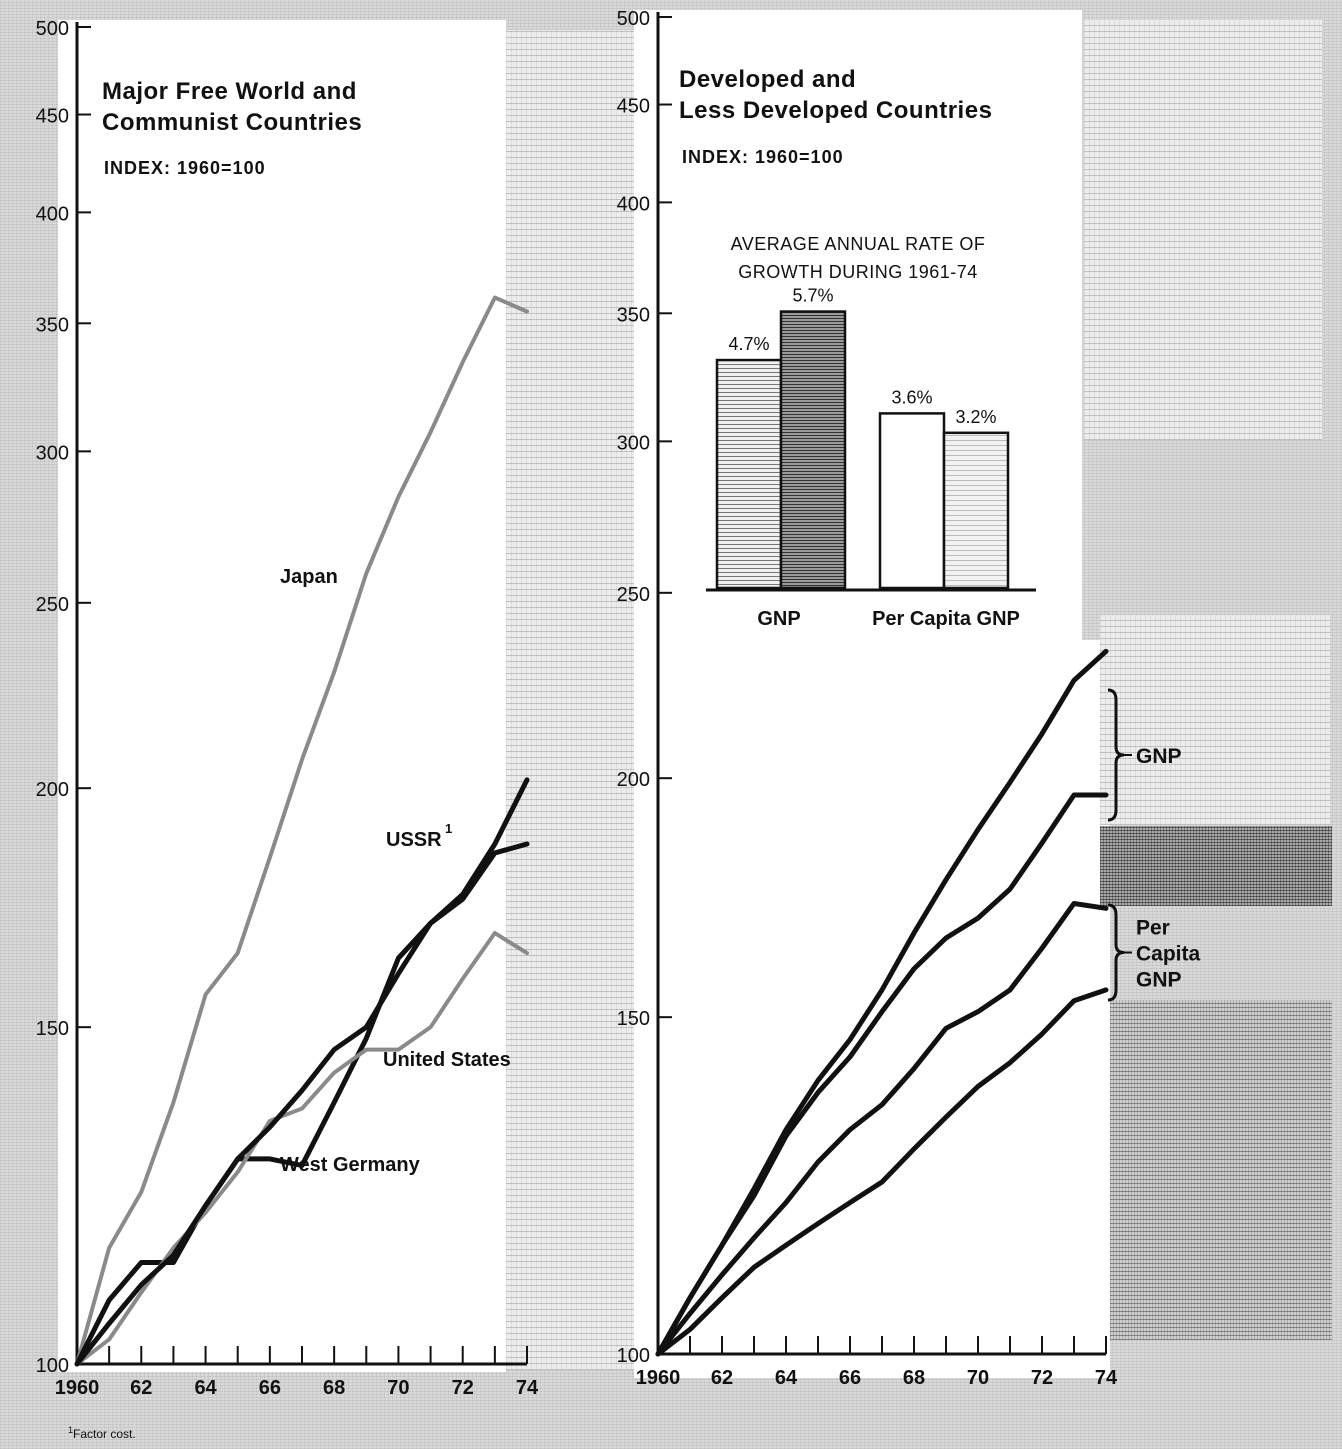 The height and width of the screenshot is (1449, 1342). Describe the element at coordinates (812, 296) in the screenshot. I see `inset-data-label: 5.7%` at that location.